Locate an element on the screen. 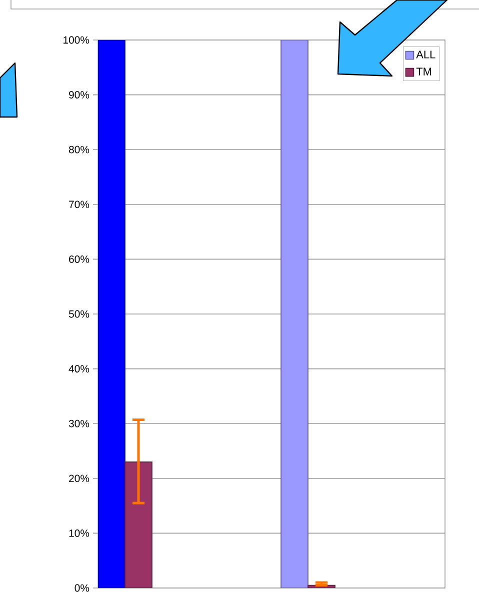 Image resolution: width=479 pixels, height=613 pixels. legend-label: ALL is located at coordinates (426, 54).